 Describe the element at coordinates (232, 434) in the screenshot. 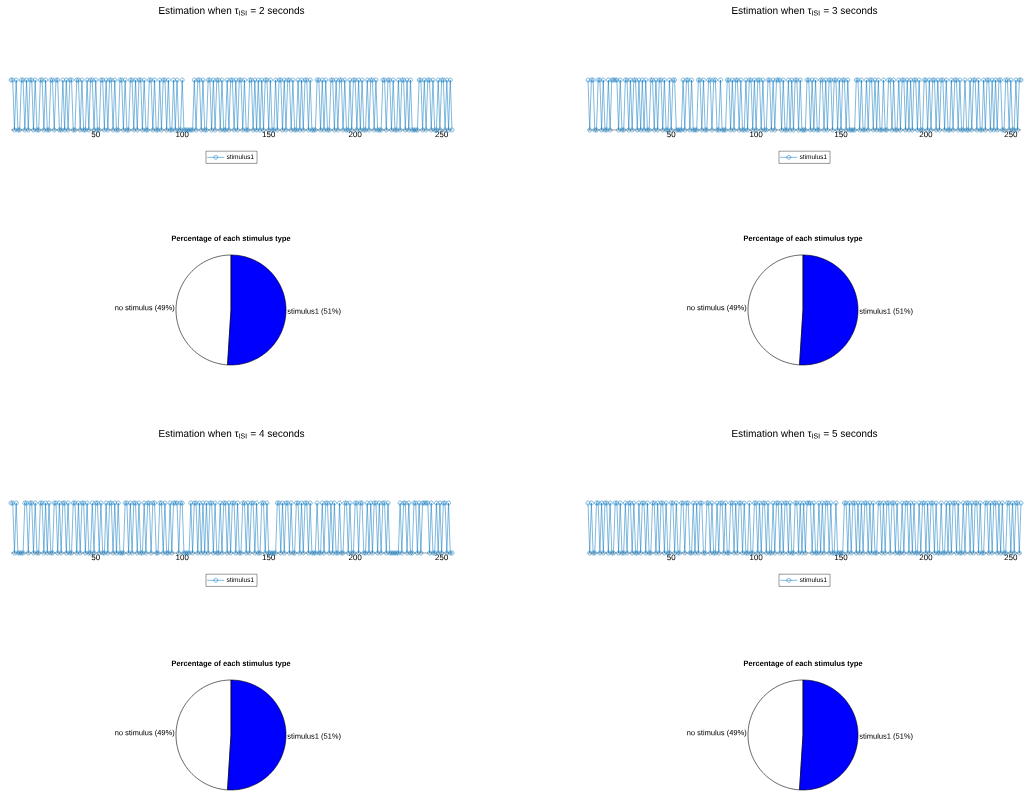

I see `chart-title: Estimation when τ$_{ISI}$ = 4 seconds` at that location.